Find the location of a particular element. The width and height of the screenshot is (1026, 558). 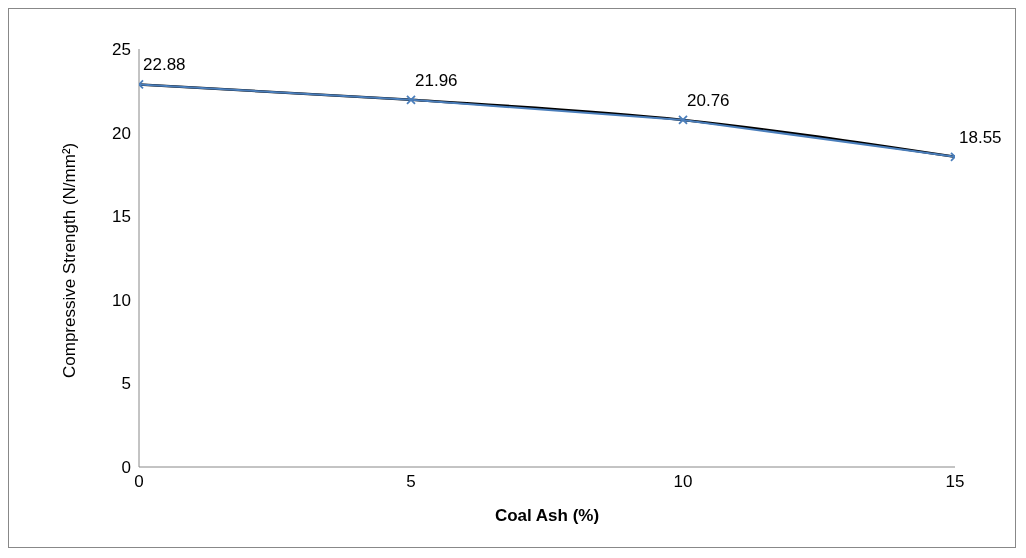

y-tick-label: 5 is located at coordinates (126, 384).